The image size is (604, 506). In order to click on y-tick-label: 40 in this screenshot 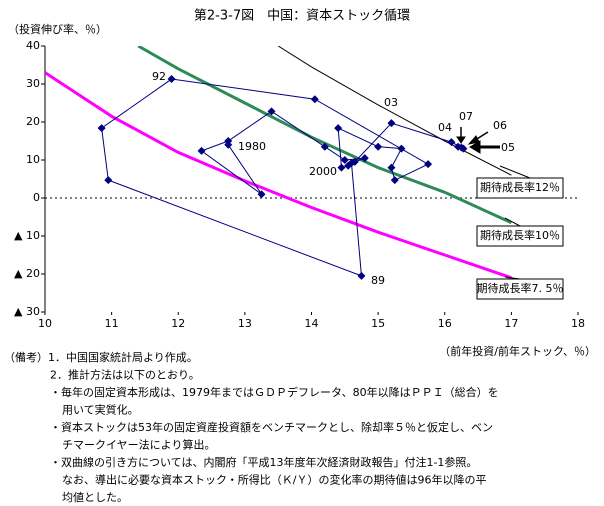, I will do `click(33, 45)`.